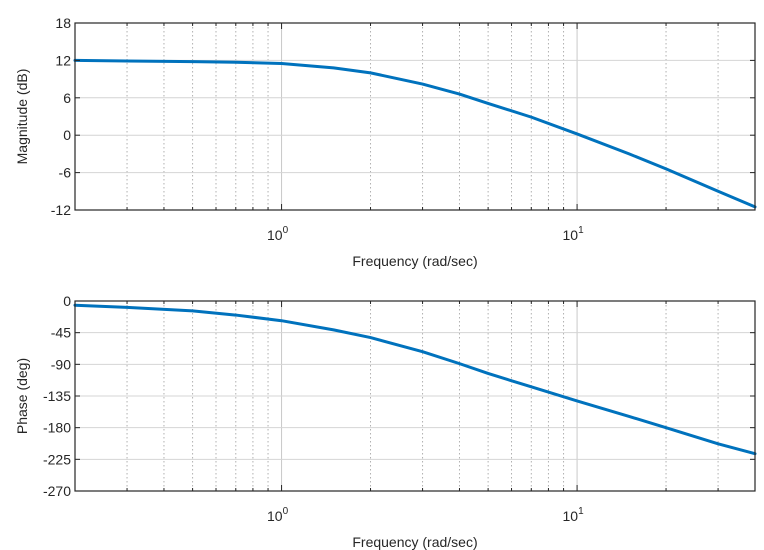 The height and width of the screenshot is (550, 764). Describe the element at coordinates (22, 396) in the screenshot. I see `y-axis-label: Phase (deg)` at that location.